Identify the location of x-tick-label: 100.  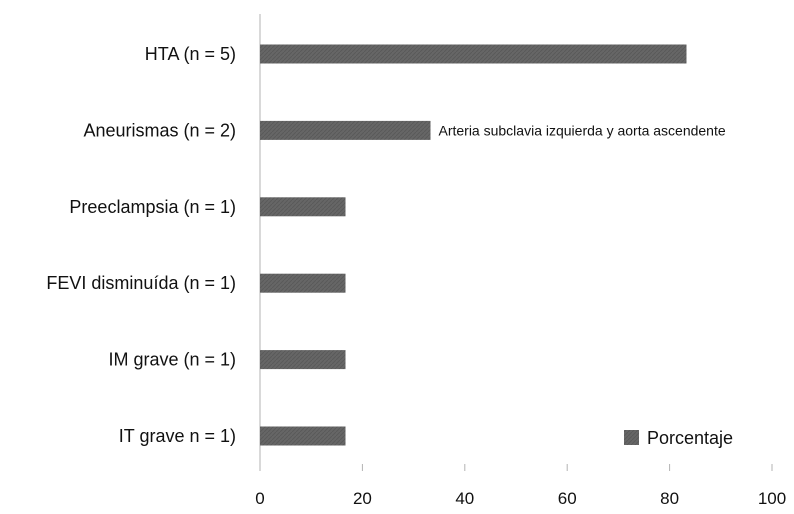
(772, 498).